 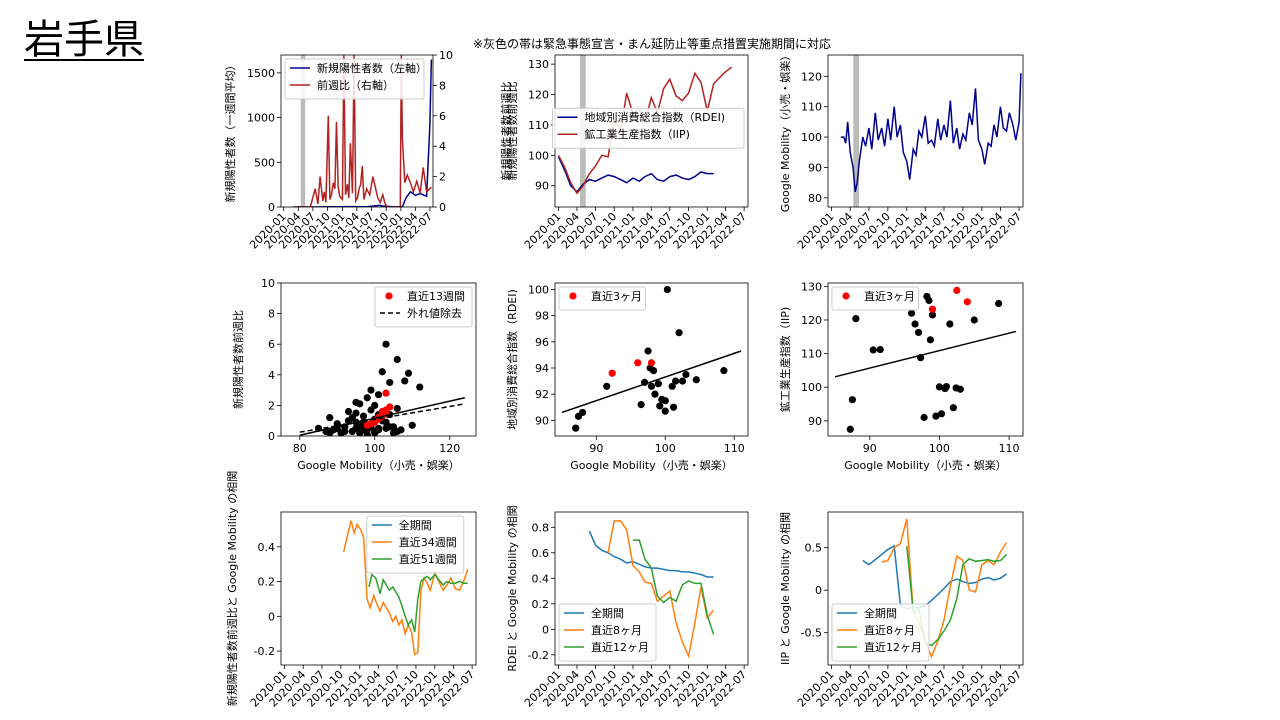 What do you see at coordinates (785, 588) in the screenshot?
I see `y-axis-label: IIP と Google Mobility の相関` at bounding box center [785, 588].